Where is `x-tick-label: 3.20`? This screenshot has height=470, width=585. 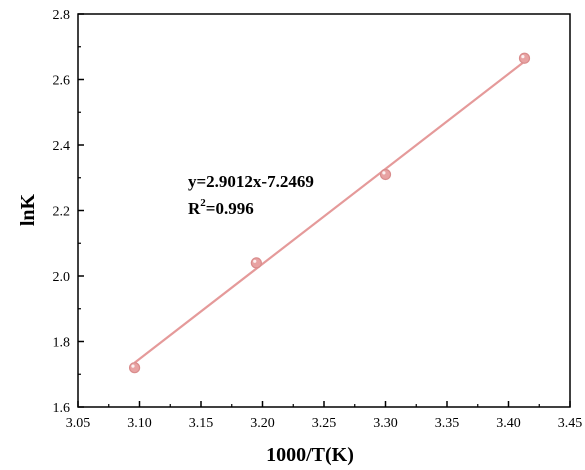 x-tick-label: 3.20 is located at coordinates (262, 423).